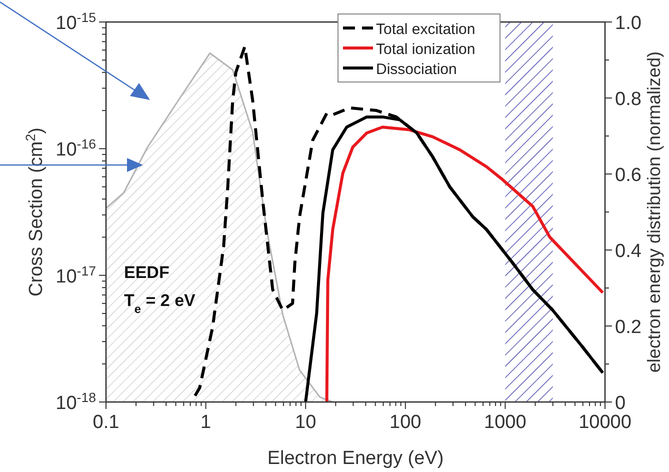 This screenshot has height=472, width=669. I want to click on y-tick-label: 10$^{-18}$, so click(76, 402).